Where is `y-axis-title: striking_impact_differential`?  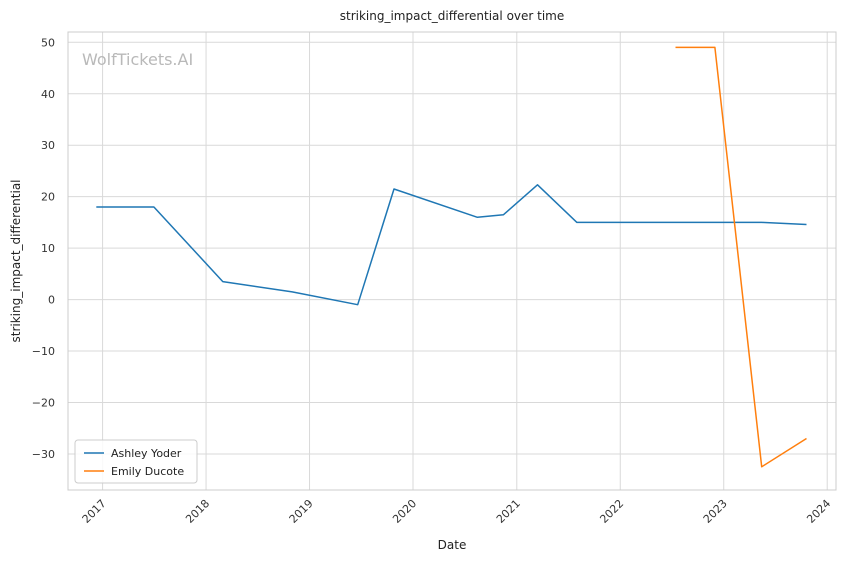
y-axis-title: striking_impact_differential is located at coordinates (16, 260).